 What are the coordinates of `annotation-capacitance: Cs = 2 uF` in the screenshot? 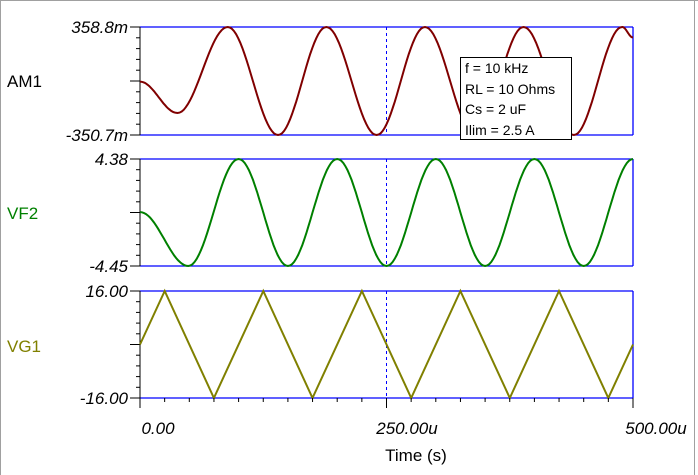 It's located at (496, 109).